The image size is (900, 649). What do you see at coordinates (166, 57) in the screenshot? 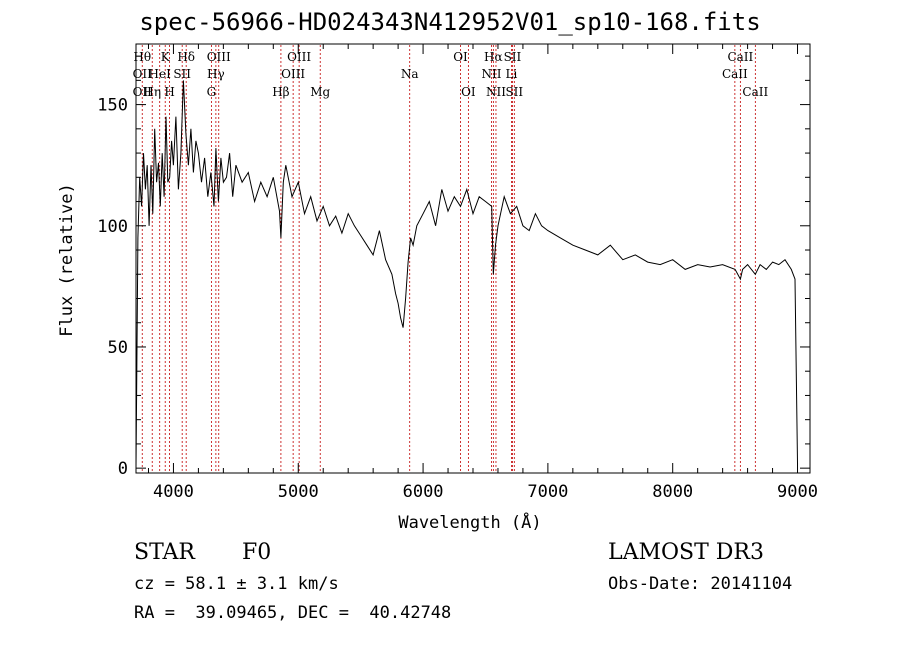
I see `spectral-line-label: K` at bounding box center [166, 57].